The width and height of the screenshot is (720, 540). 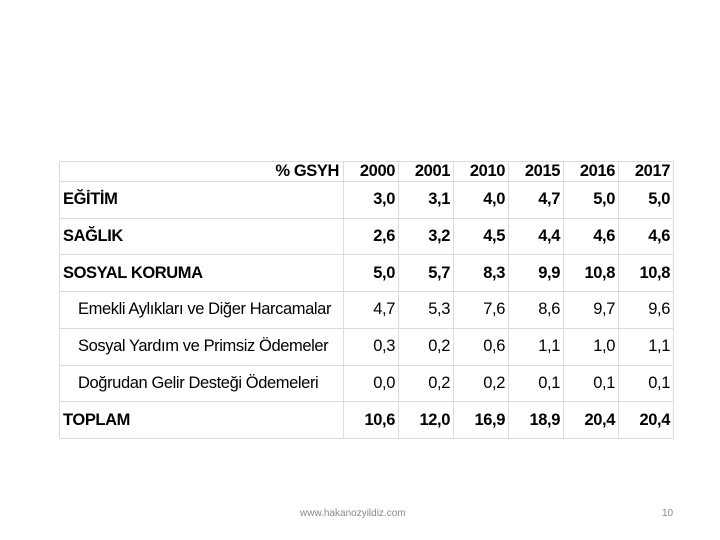 What do you see at coordinates (201, 420) in the screenshot?
I see `row-label: TOPLAM` at bounding box center [201, 420].